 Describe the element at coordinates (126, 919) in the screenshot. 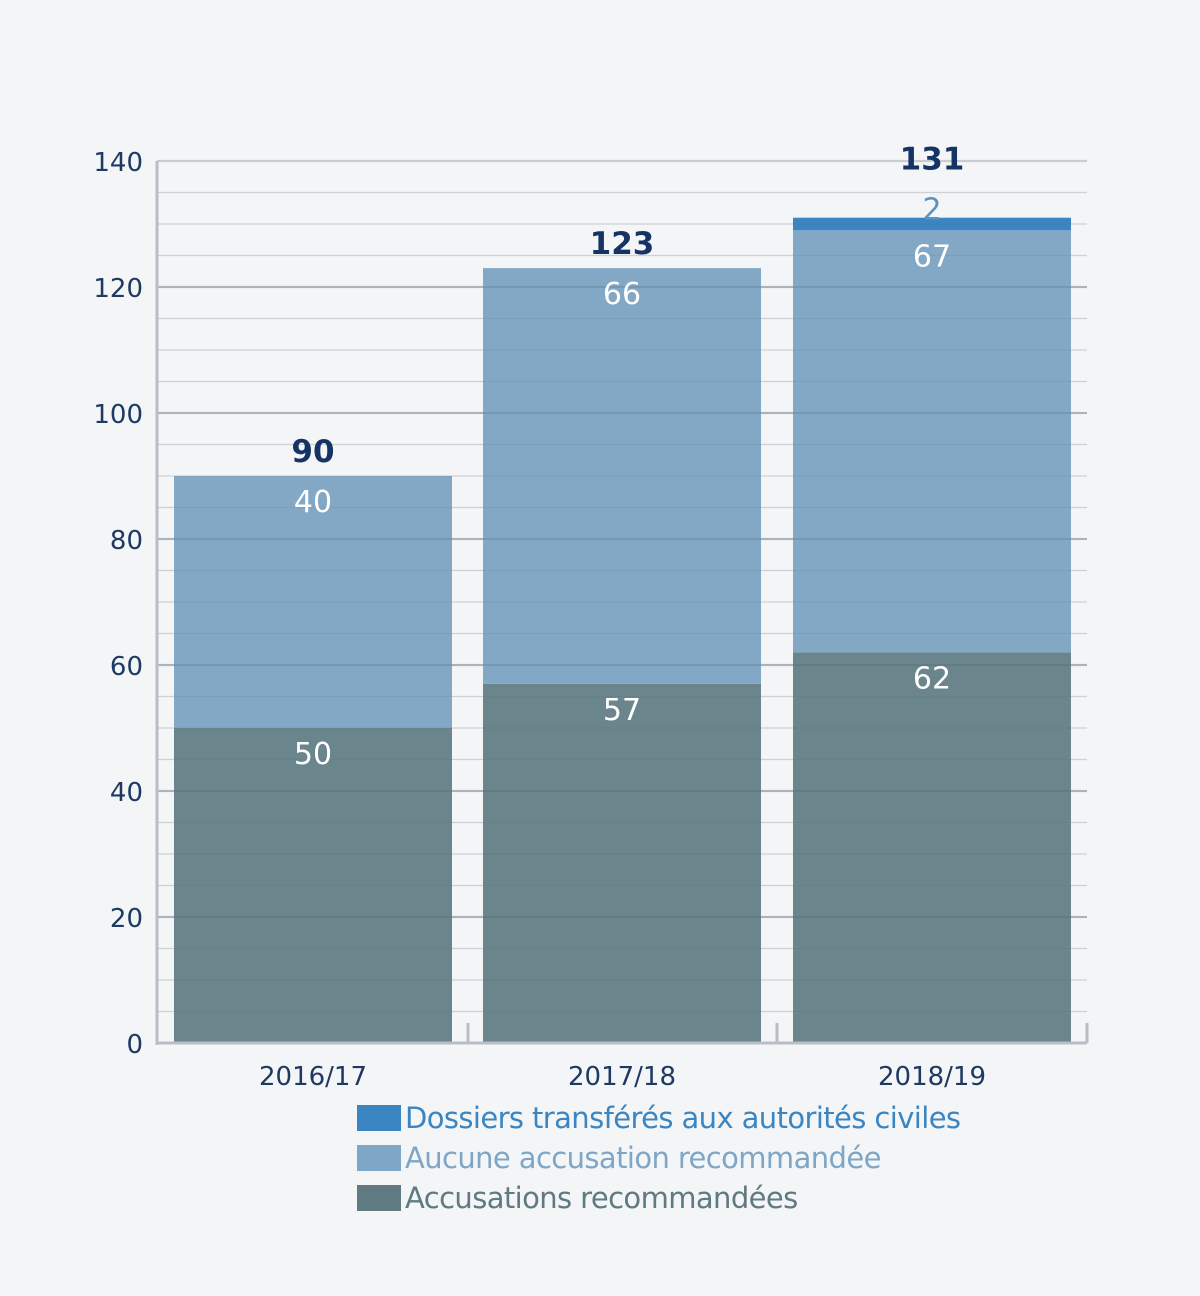

I see `y-tick-label: 20` at that location.